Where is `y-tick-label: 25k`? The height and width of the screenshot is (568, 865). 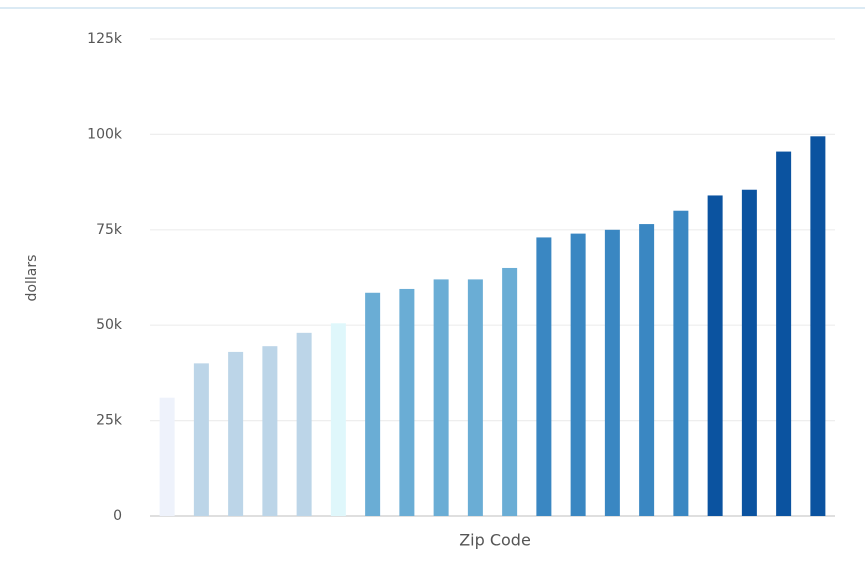
y-tick-label: 25k is located at coordinates (109, 421).